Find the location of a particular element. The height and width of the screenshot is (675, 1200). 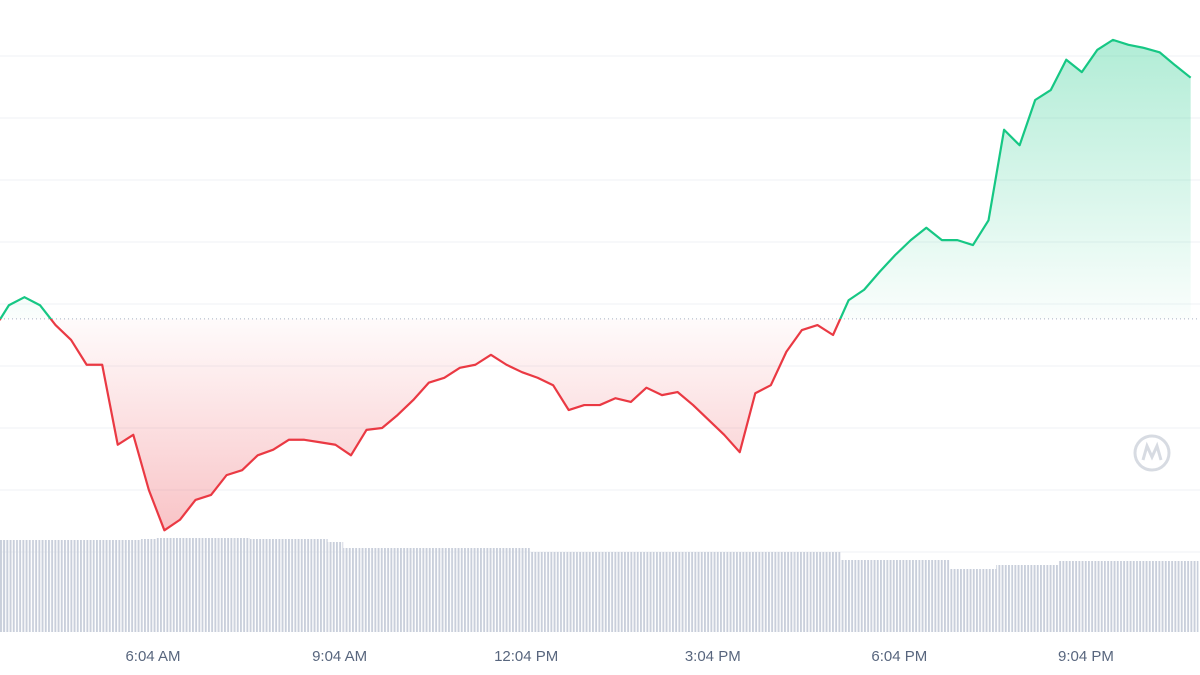

x-tick-label: 6:04 AM is located at coordinates (152, 656).